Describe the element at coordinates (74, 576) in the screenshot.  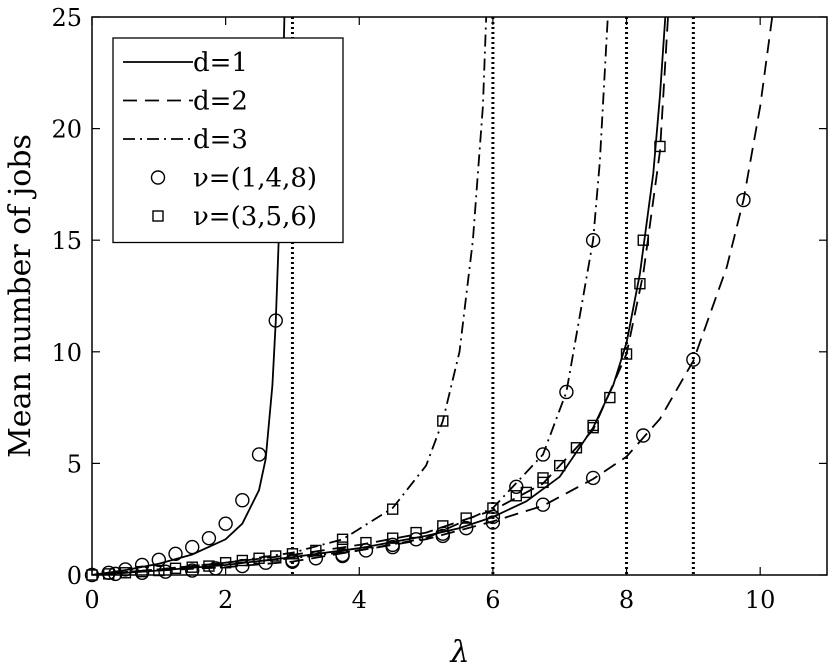
I see `y-tick-label: 0` at that location.